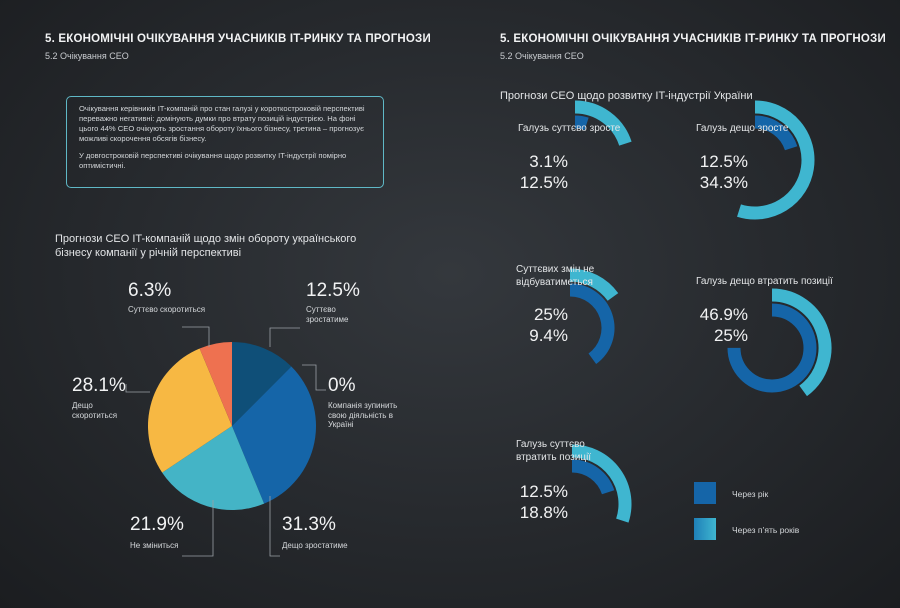 This screenshot has width=900, height=608. What do you see at coordinates (548, 335) in the screenshot?
I see `radial-value-2-five-years: 9.4%` at bounding box center [548, 335].